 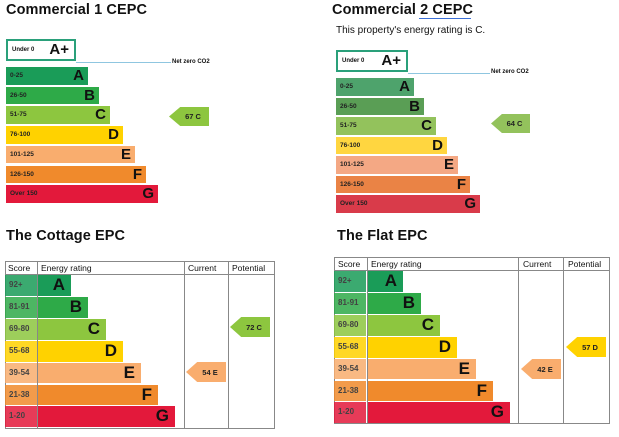 What do you see at coordinates (78, 75) in the screenshot?
I see `c1-band-letter: A` at bounding box center [78, 75].